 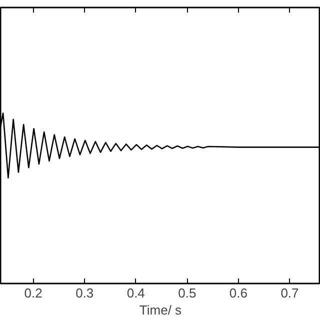 What do you see at coordinates (187, 293) in the screenshot?
I see `x-tick-label: 0.5` at bounding box center [187, 293].